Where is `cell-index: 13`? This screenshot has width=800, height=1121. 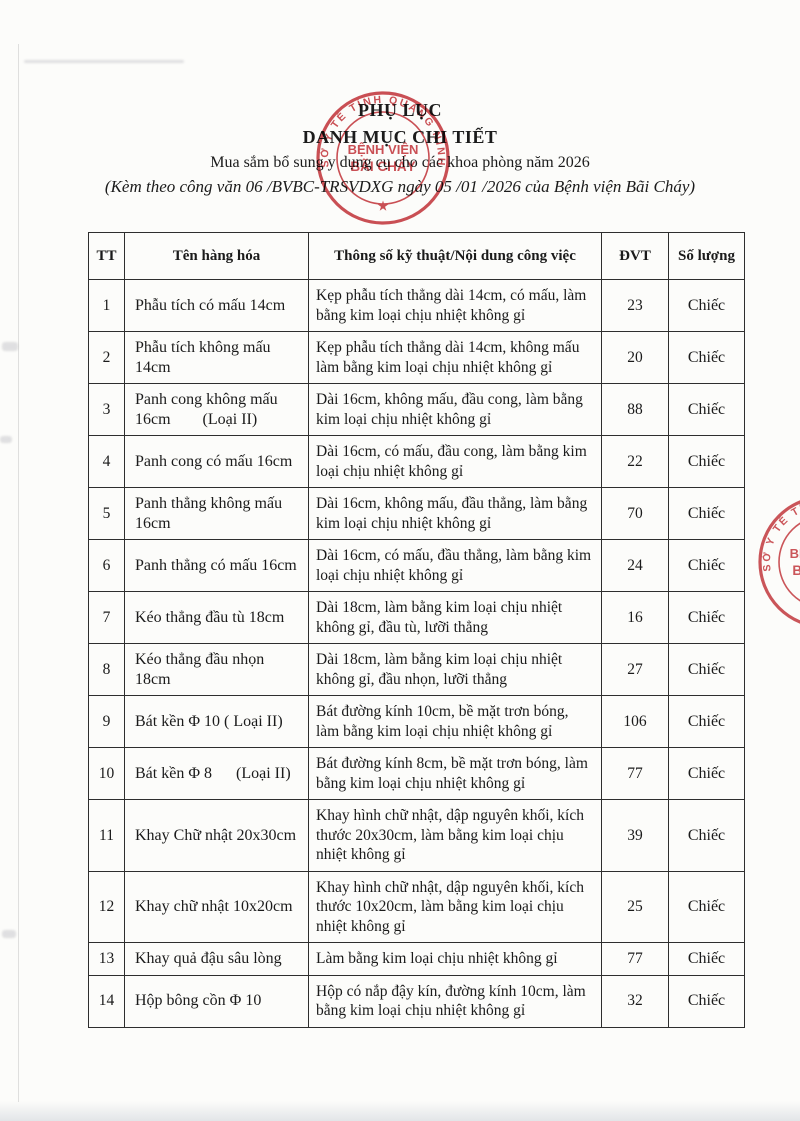 cell-index: 13 is located at coordinates (106, 959).